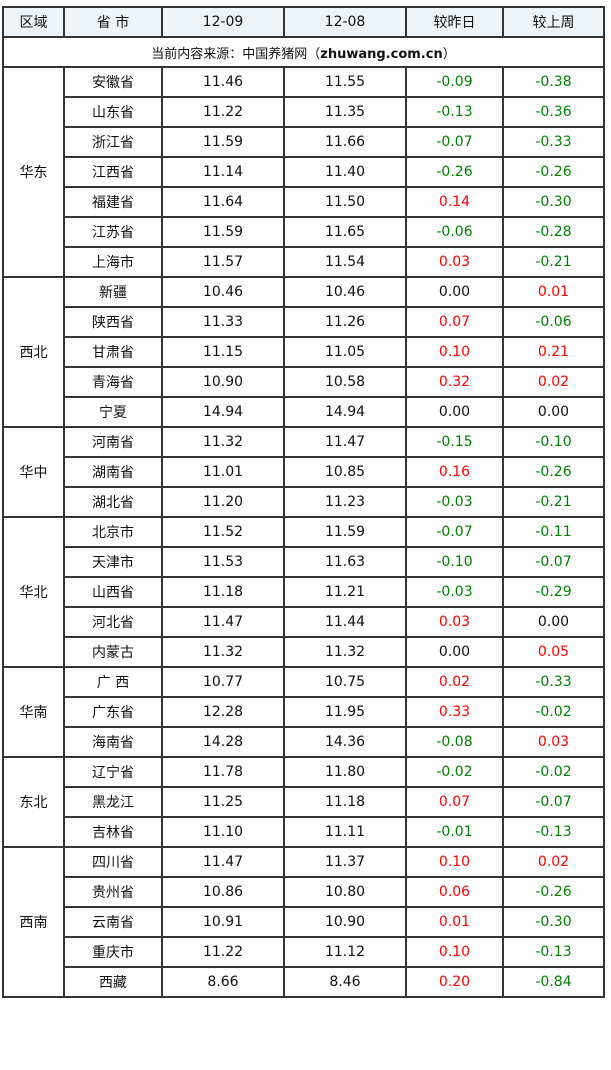 The image size is (611, 1070). Describe the element at coordinates (553, 262) in the screenshot. I see `change-vs-last-week-cell: -0.21` at that location.